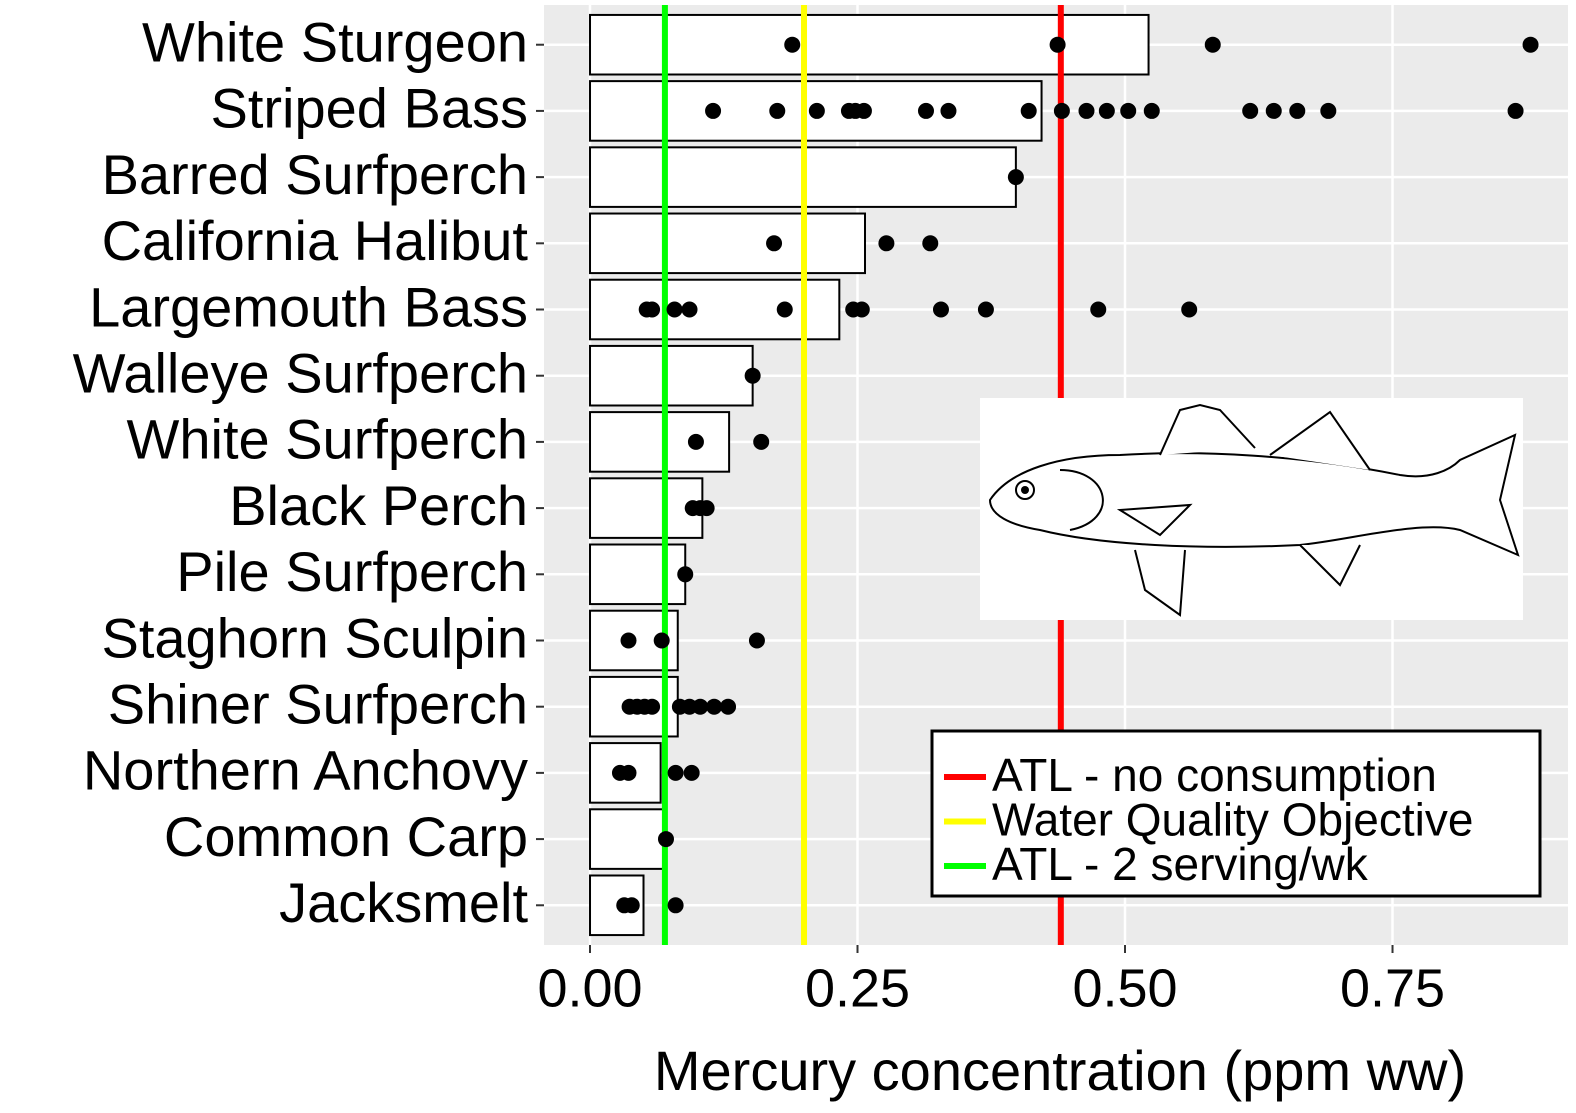 This screenshot has height=1113, width=1576. Describe the element at coordinates (305, 770) in the screenshot. I see `y-tick-label: Northern Anchovy` at that location.